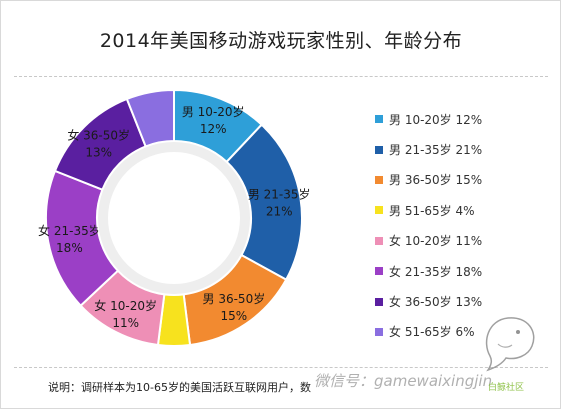  I want to click on footnote: 说明：调研样本为10-65岁的美国活跃互联网用户，数, so click(179, 387).